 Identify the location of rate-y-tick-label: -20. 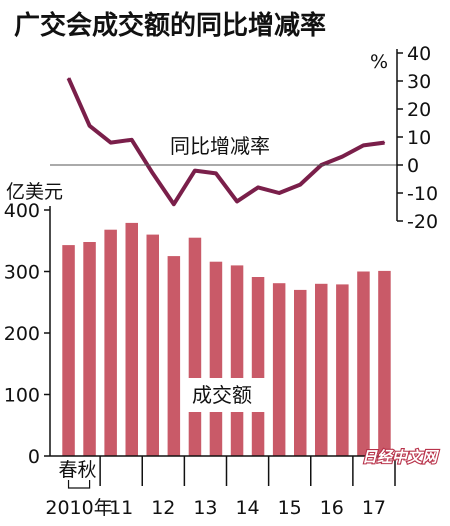
(422, 222).